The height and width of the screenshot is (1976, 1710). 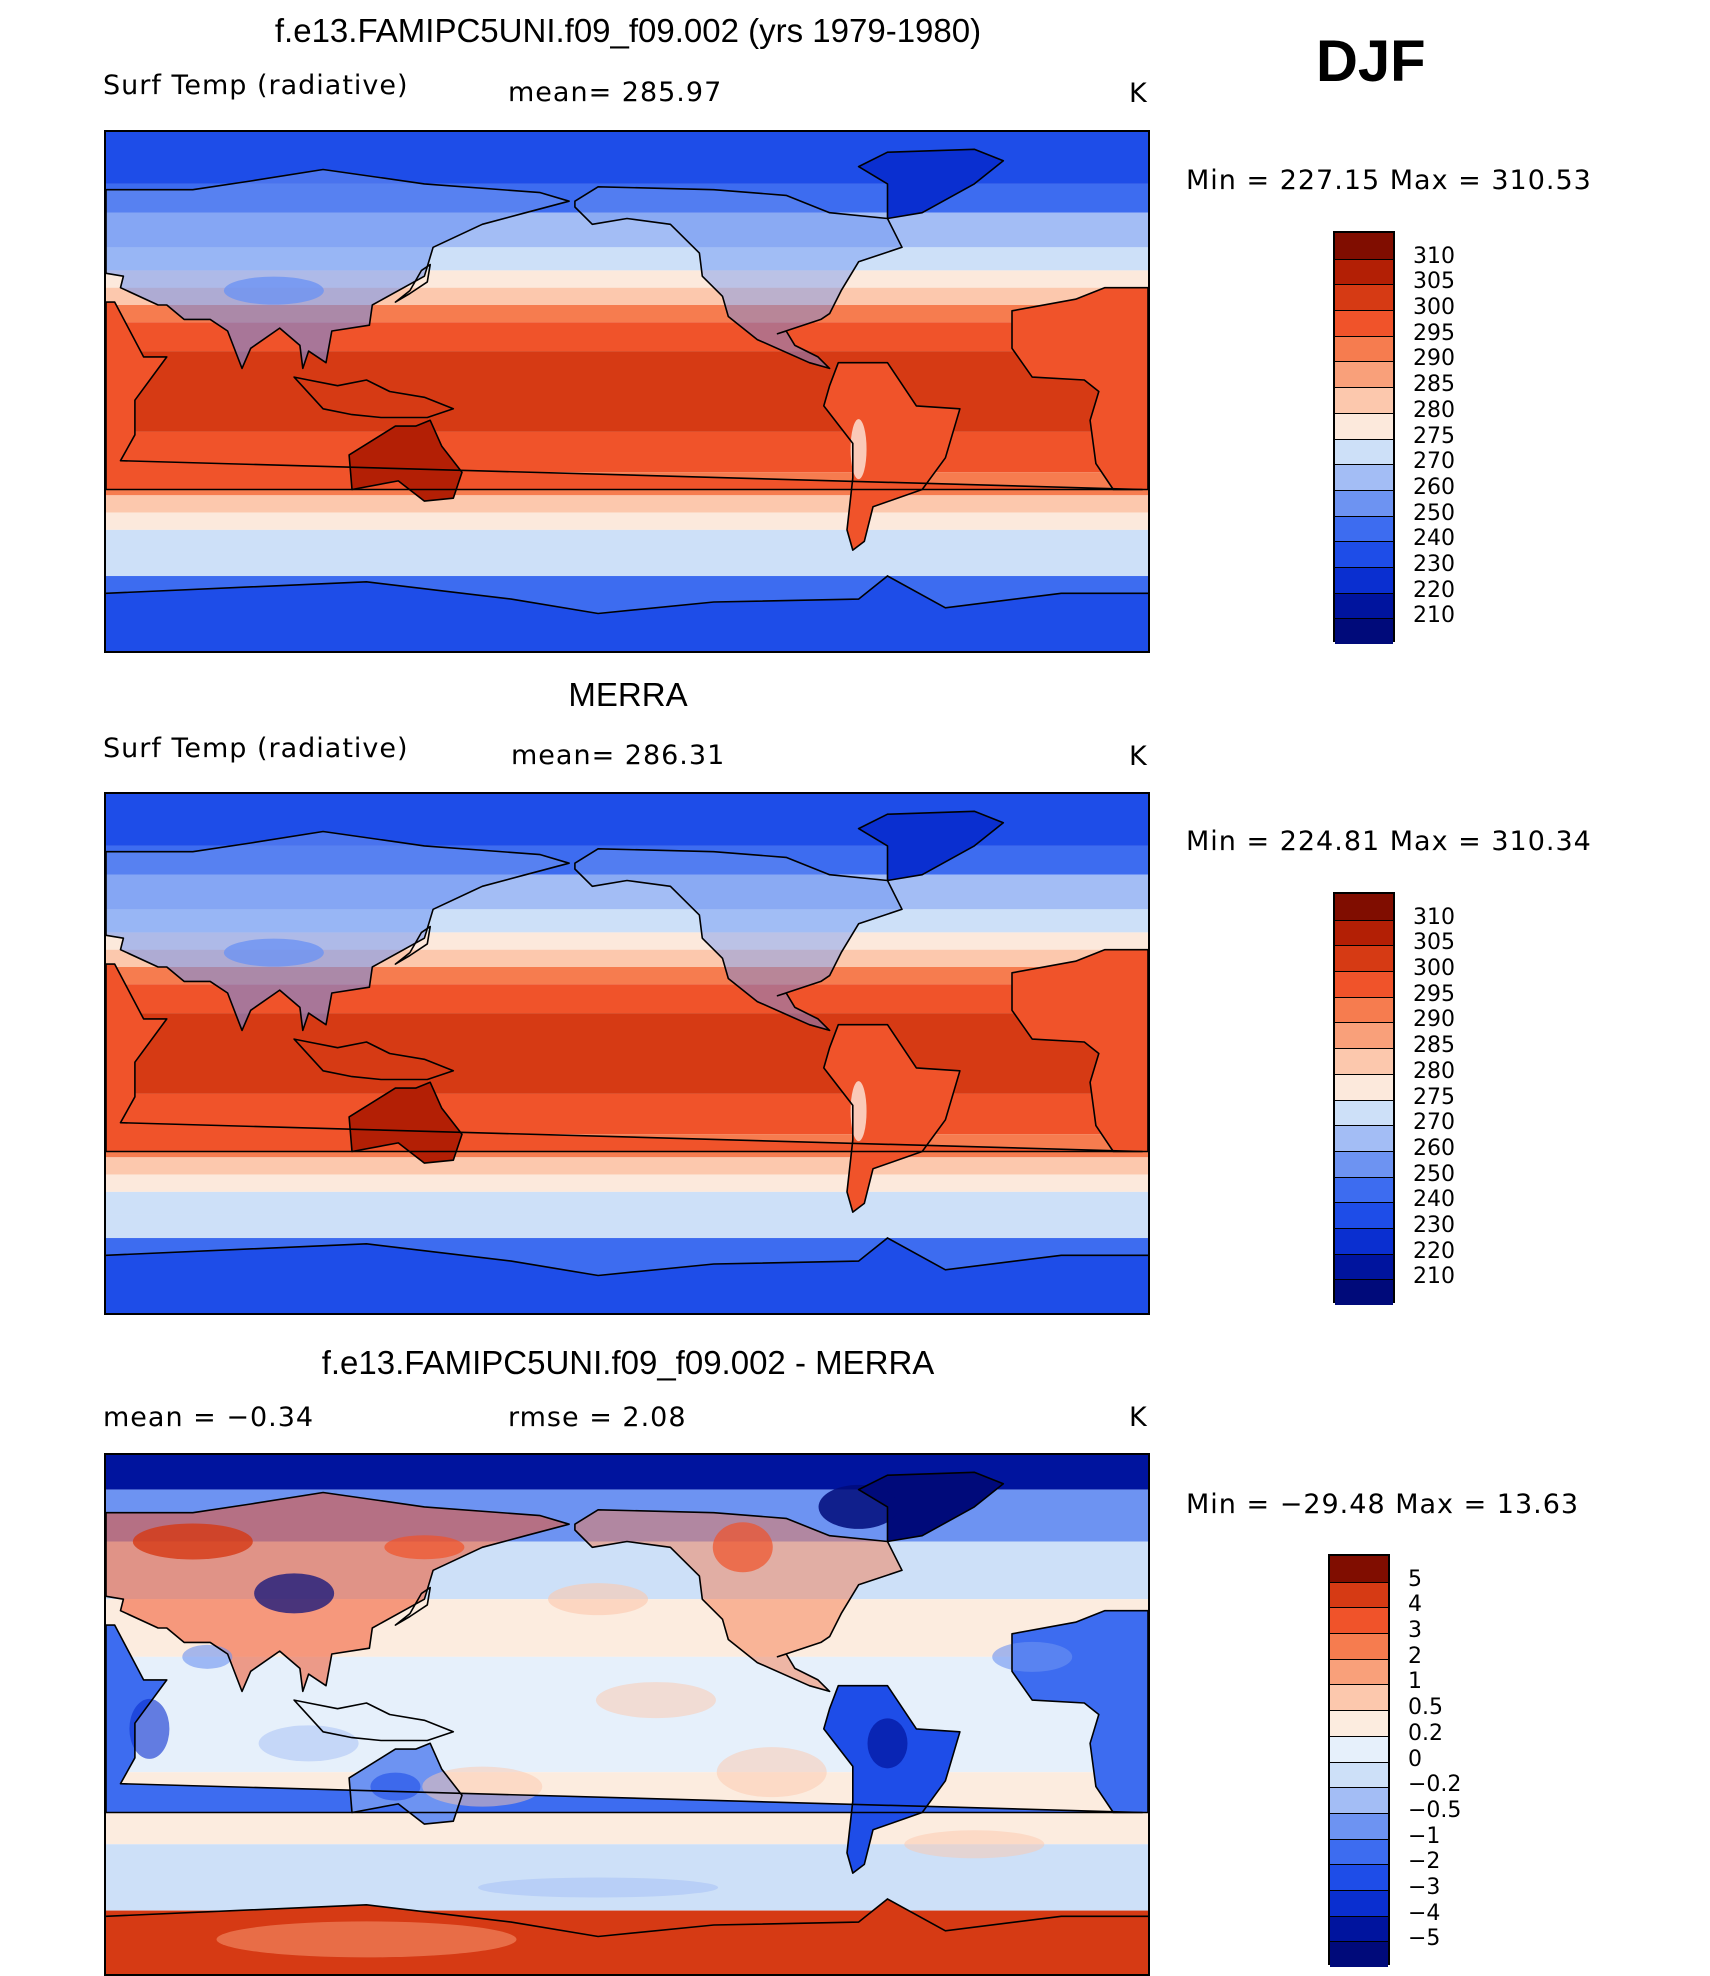 What do you see at coordinates (1434, 282) in the screenshot?
I see `colorbar-tick-label: 305` at bounding box center [1434, 282].